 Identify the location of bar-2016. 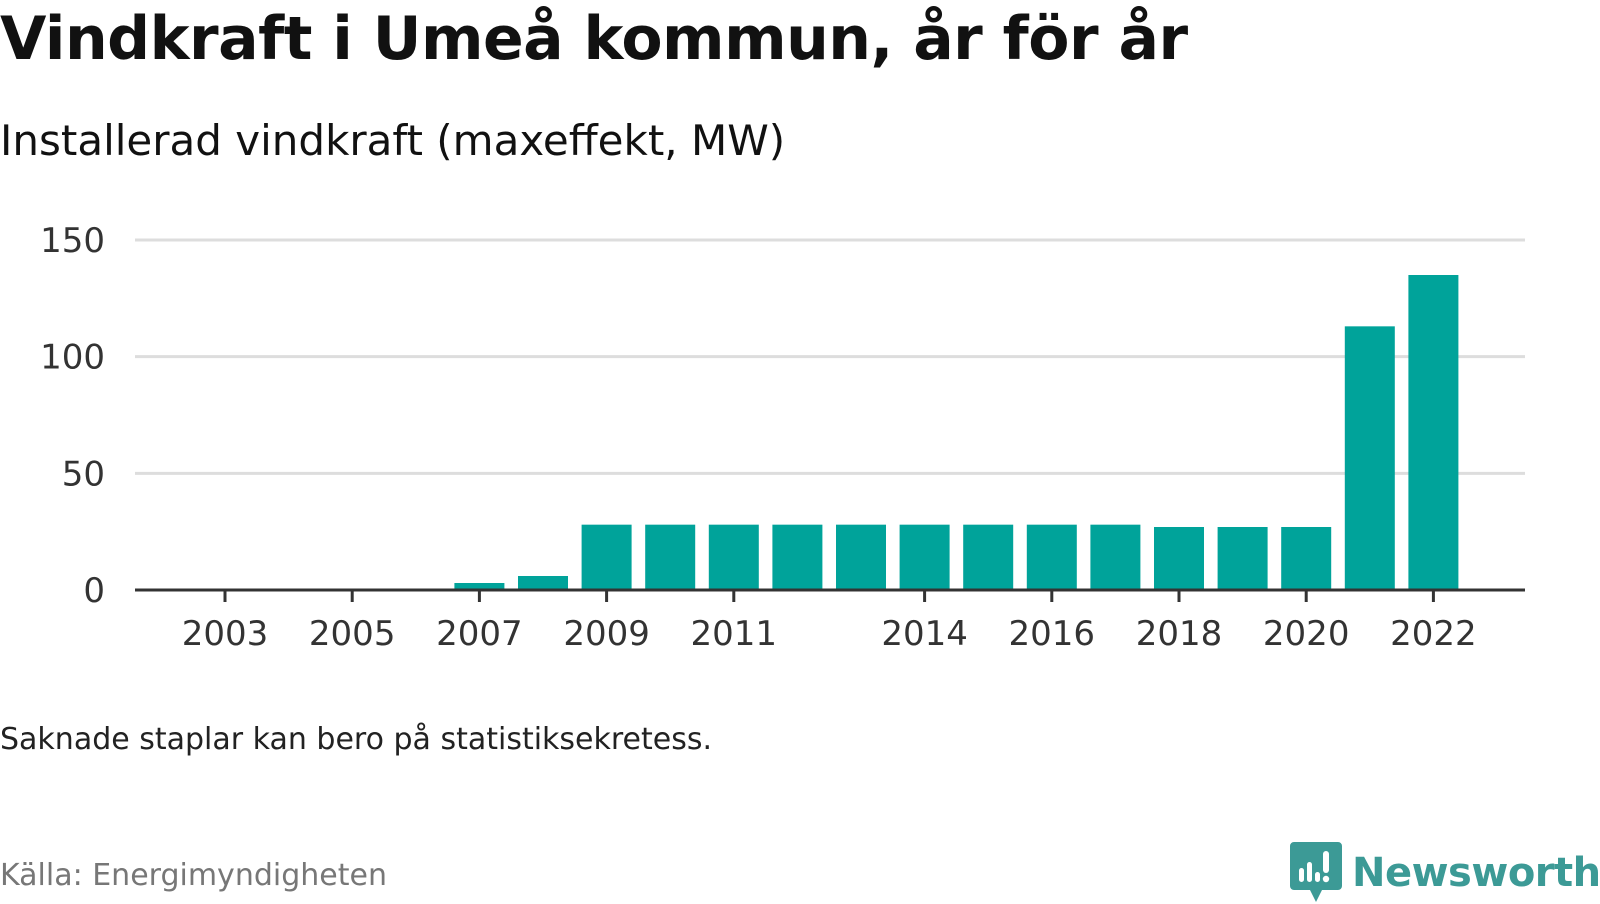
(1051, 557).